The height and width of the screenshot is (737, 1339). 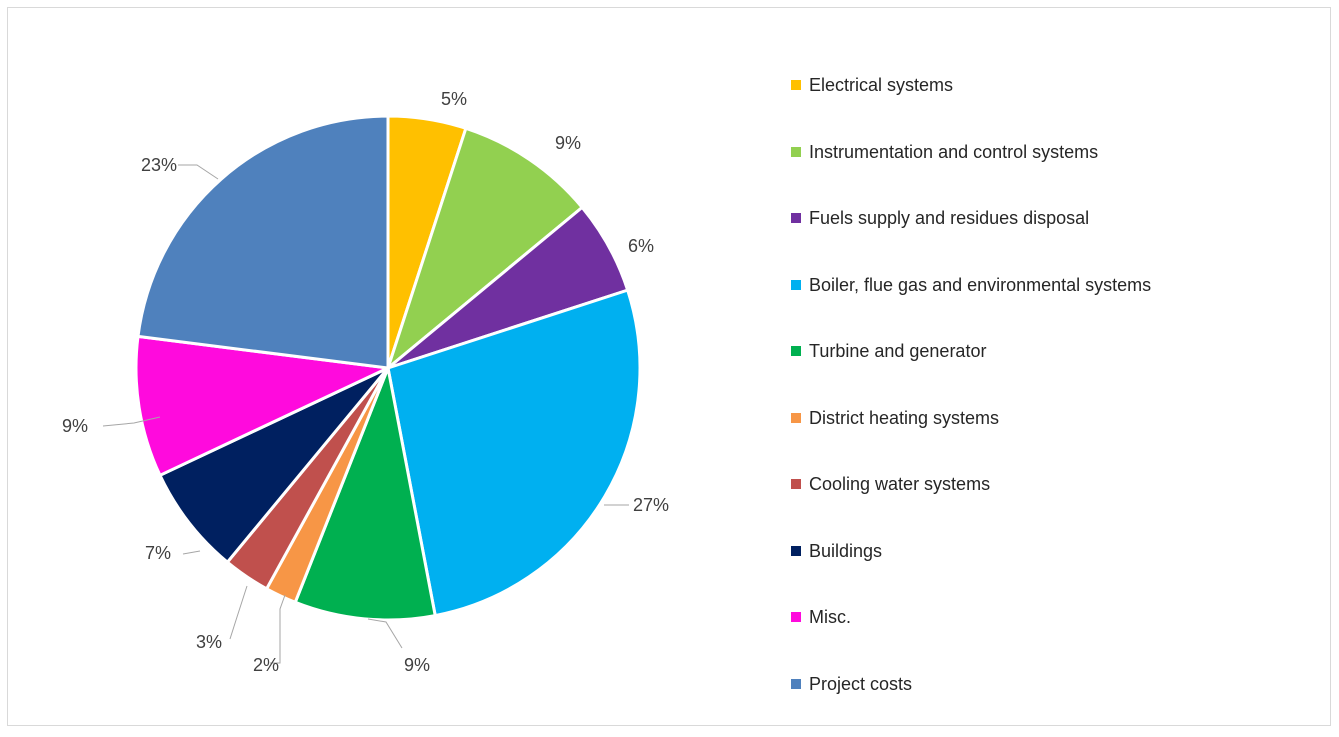 What do you see at coordinates (949, 218) in the screenshot?
I see `legend-label: Fuels supply and residues disposal` at bounding box center [949, 218].